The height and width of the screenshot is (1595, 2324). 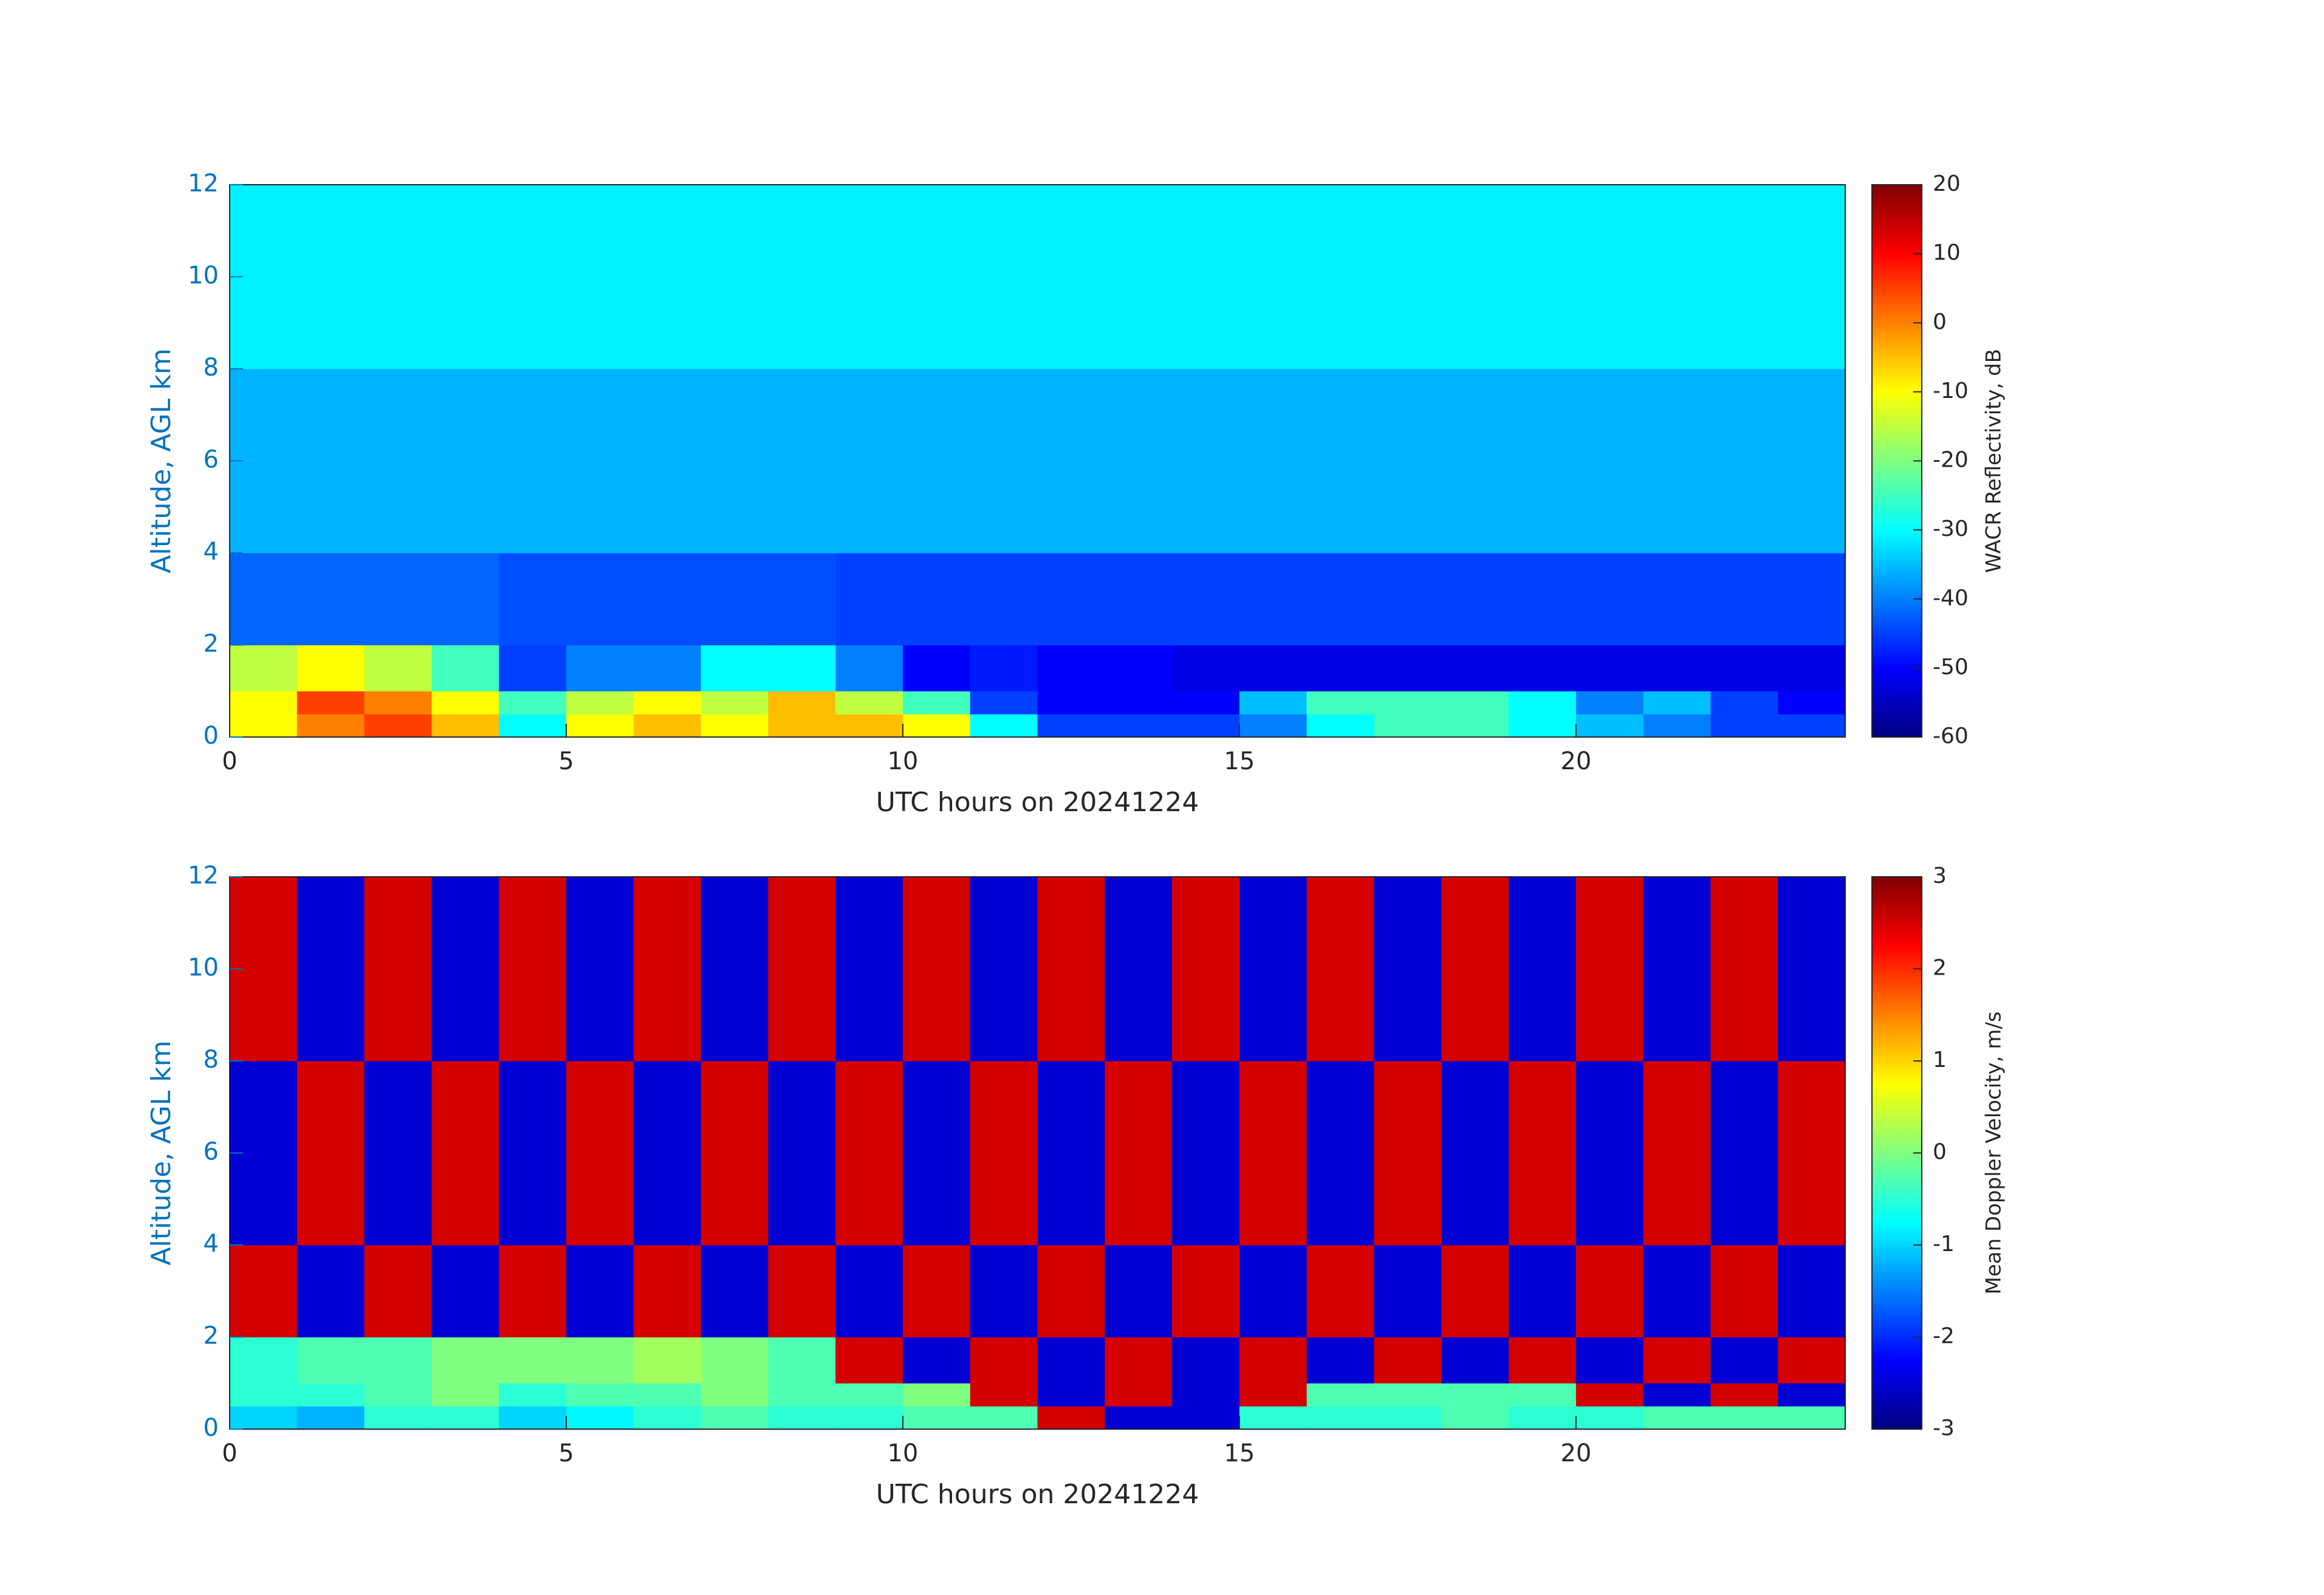 What do you see at coordinates (212, 368) in the screenshot?
I see `y-tick-label: 8` at bounding box center [212, 368].